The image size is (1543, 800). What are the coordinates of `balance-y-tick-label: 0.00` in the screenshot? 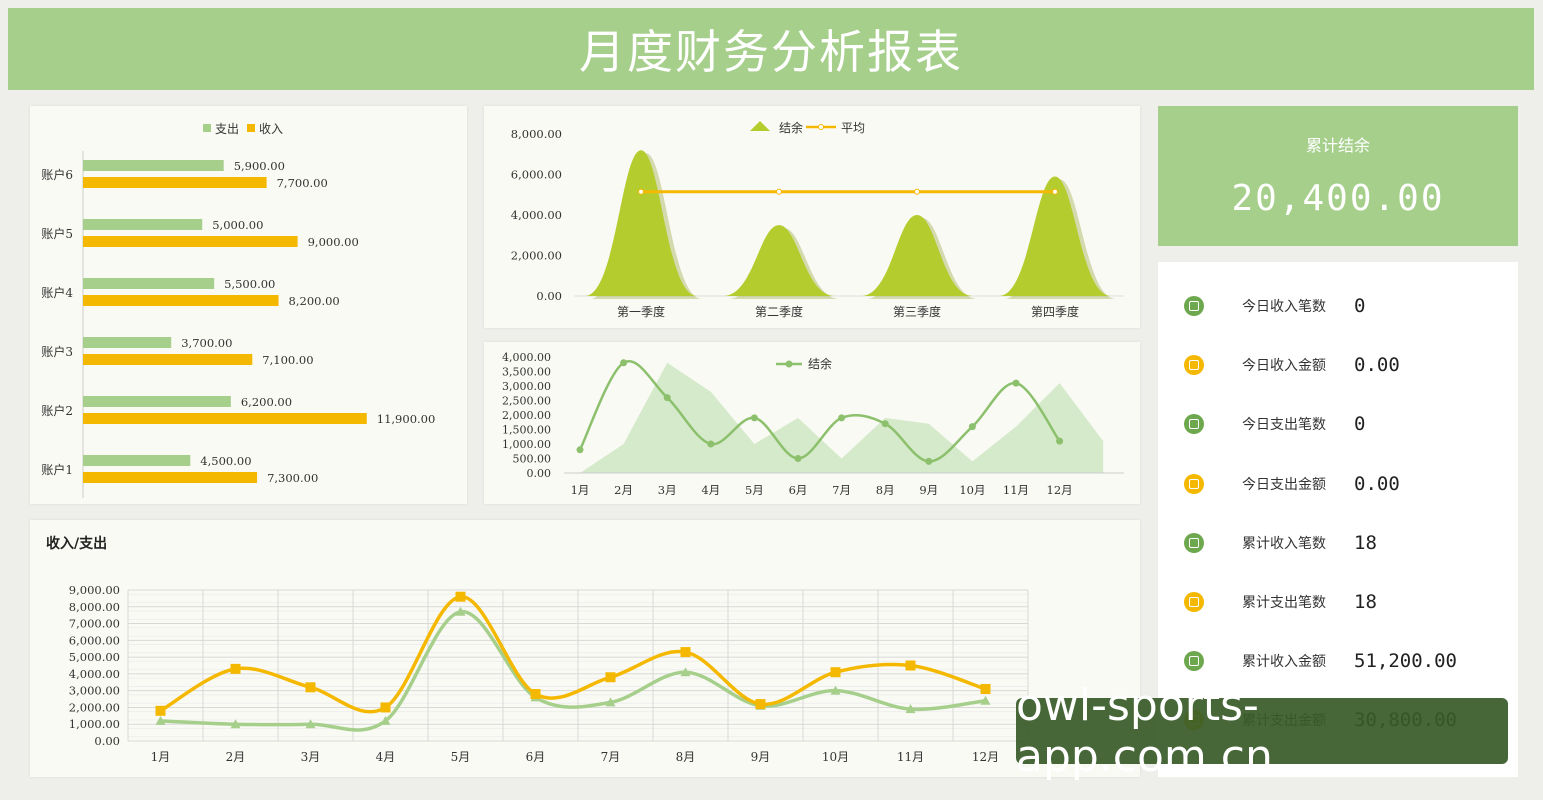 It's located at (539, 473).